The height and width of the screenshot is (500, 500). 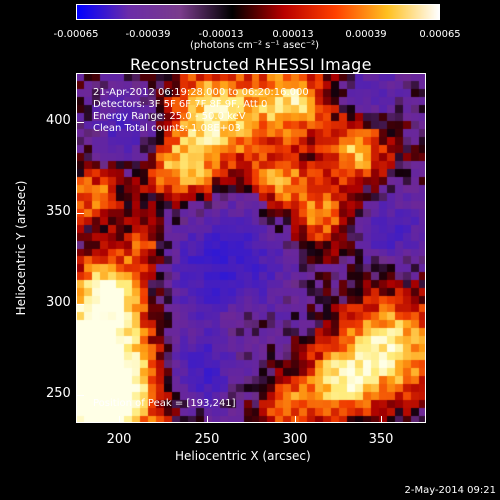 What do you see at coordinates (243, 456) in the screenshot?
I see `x-axis-label: Heliocentric X (arcsec)` at bounding box center [243, 456].